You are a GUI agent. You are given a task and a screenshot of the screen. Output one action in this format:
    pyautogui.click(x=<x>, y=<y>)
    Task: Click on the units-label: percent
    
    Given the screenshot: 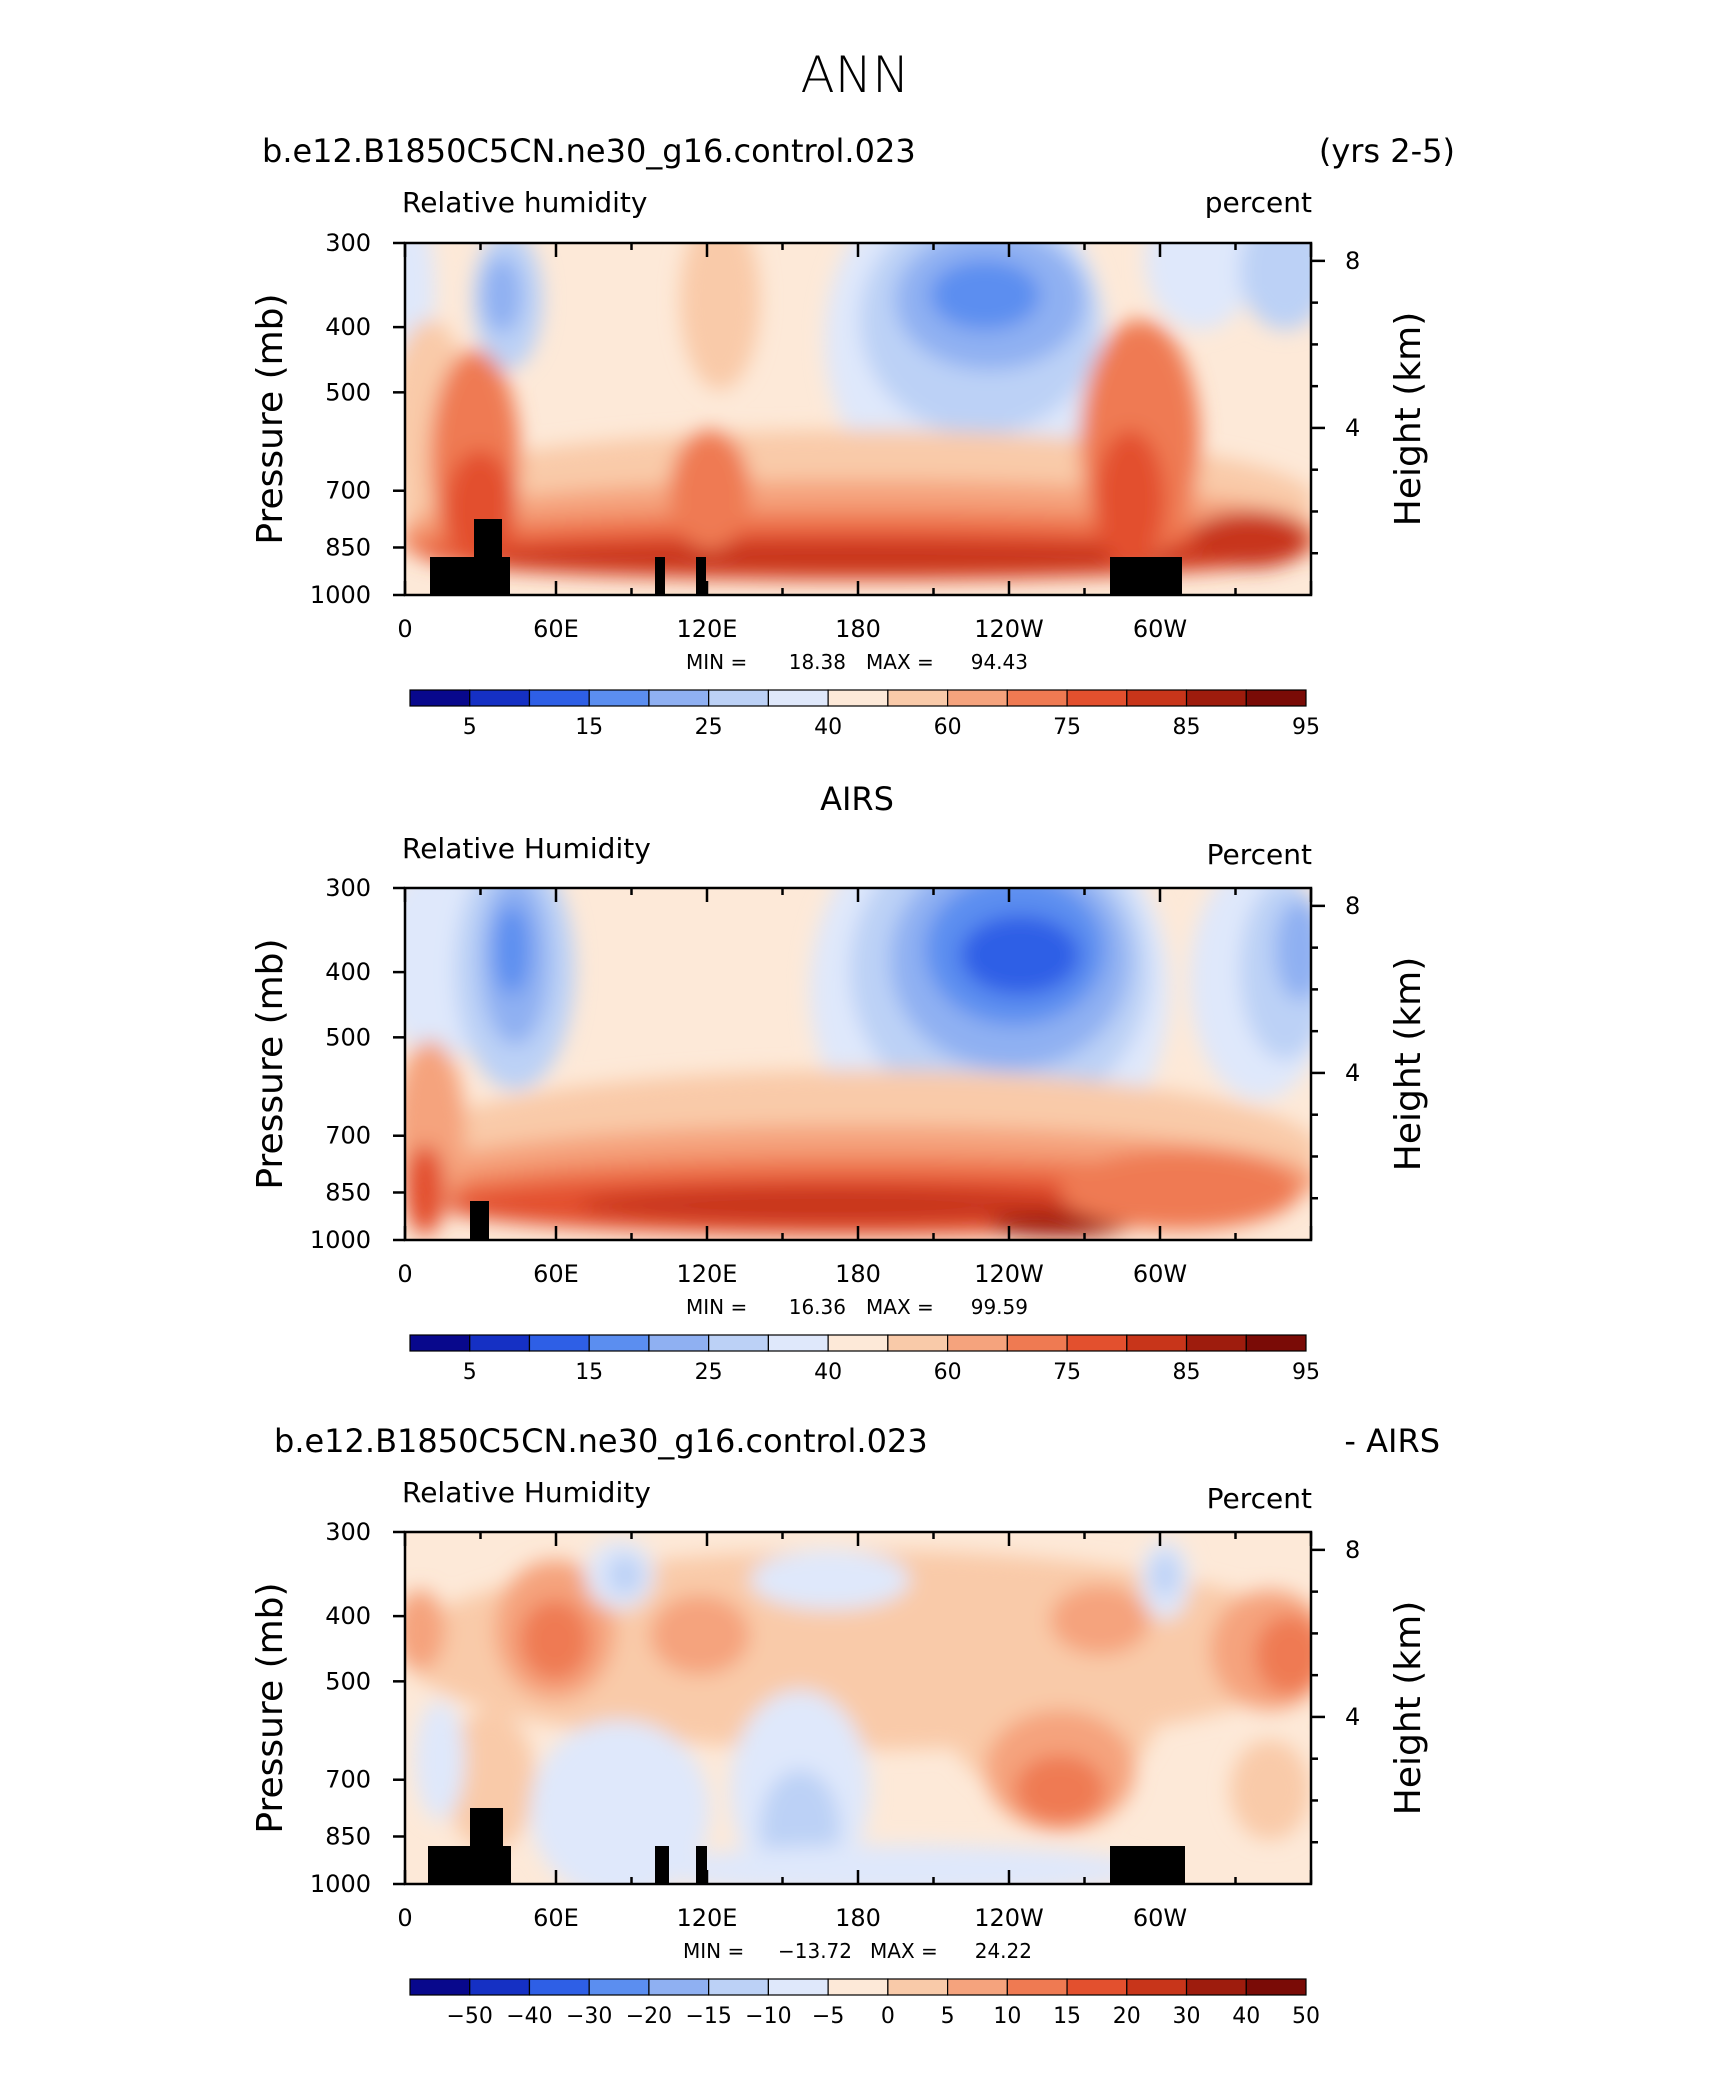 What is the action you would take?
    pyautogui.click(x=1258, y=202)
    